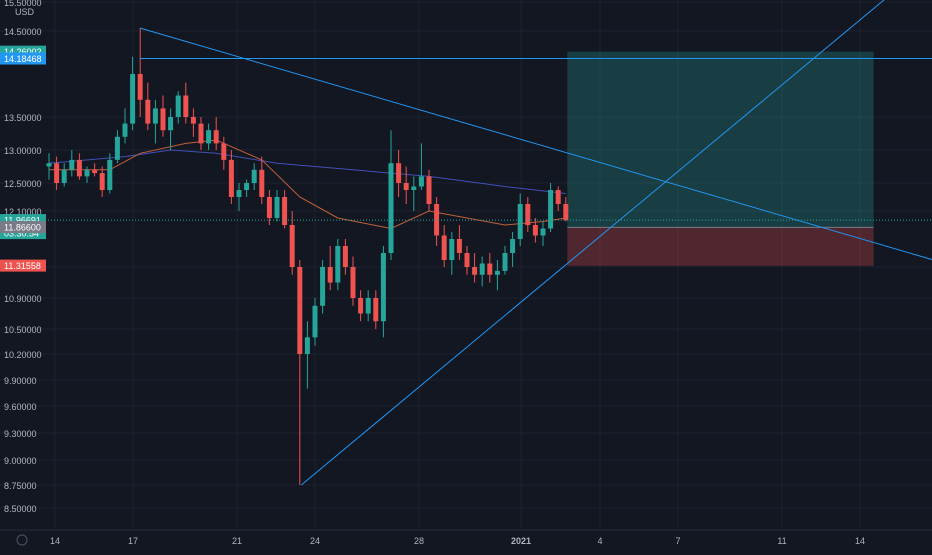 The width and height of the screenshot is (932, 555). Describe the element at coordinates (20, 509) in the screenshot. I see `y-tick-label: 8.50000` at that location.